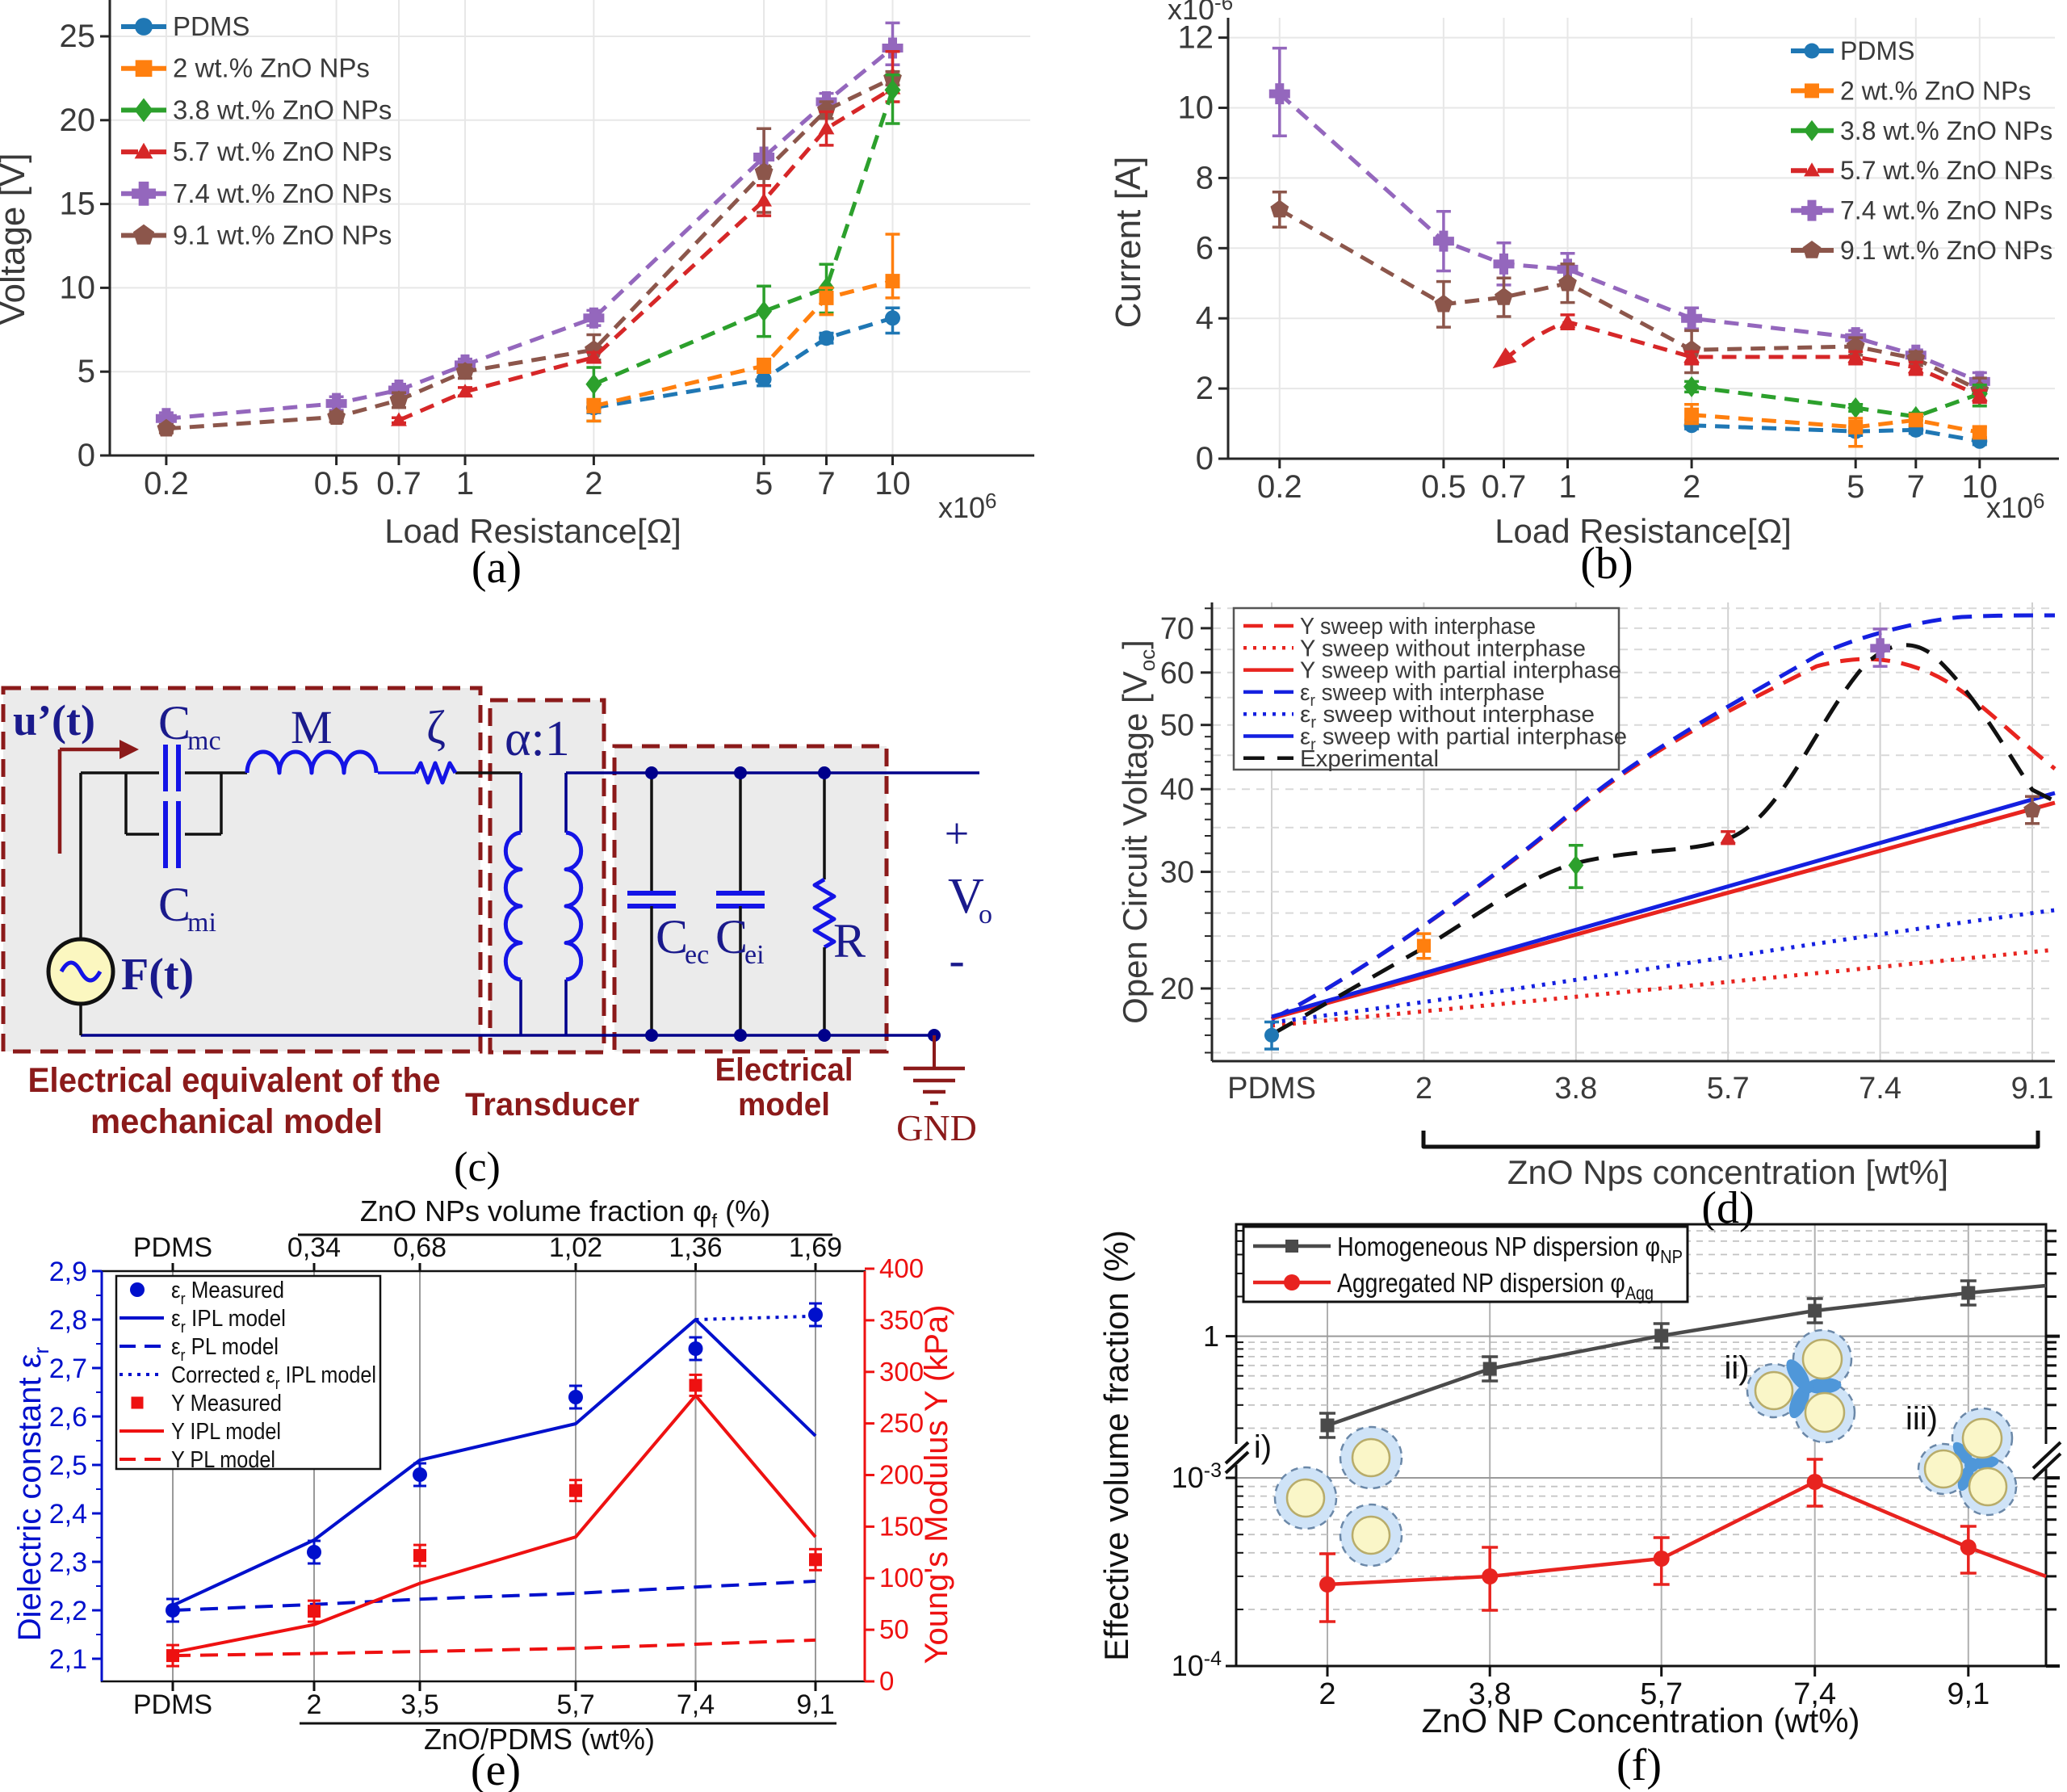  Describe the element at coordinates (1916, 487) in the screenshot. I see `svg-text: 7` at that location.